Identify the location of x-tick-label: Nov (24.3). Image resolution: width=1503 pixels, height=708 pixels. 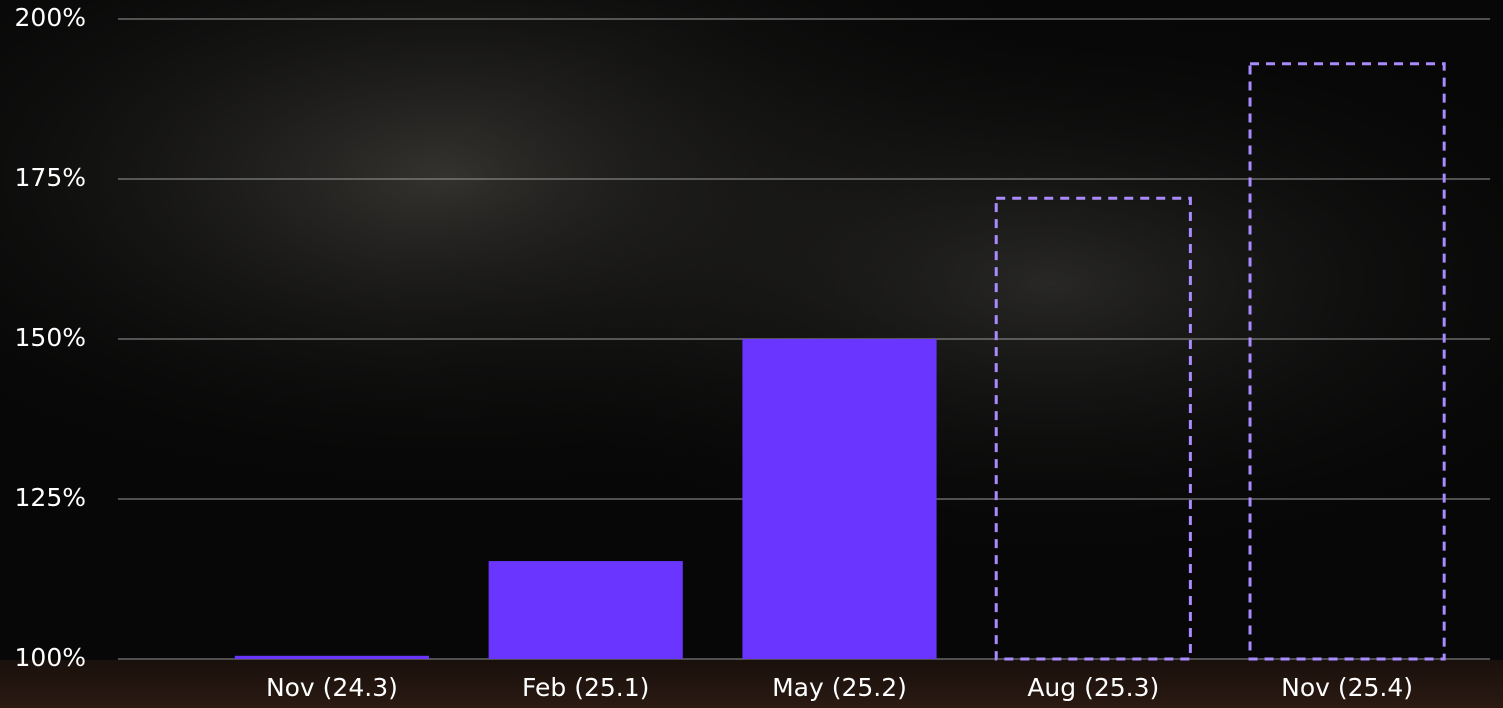
(332, 687).